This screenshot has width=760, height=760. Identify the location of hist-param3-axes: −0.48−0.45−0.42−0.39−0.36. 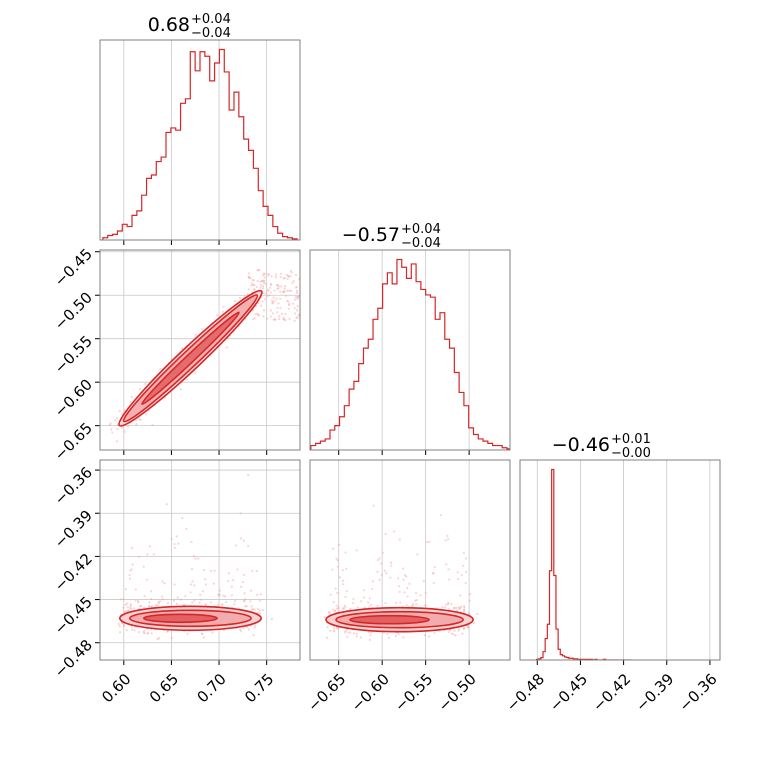
(612, 587).